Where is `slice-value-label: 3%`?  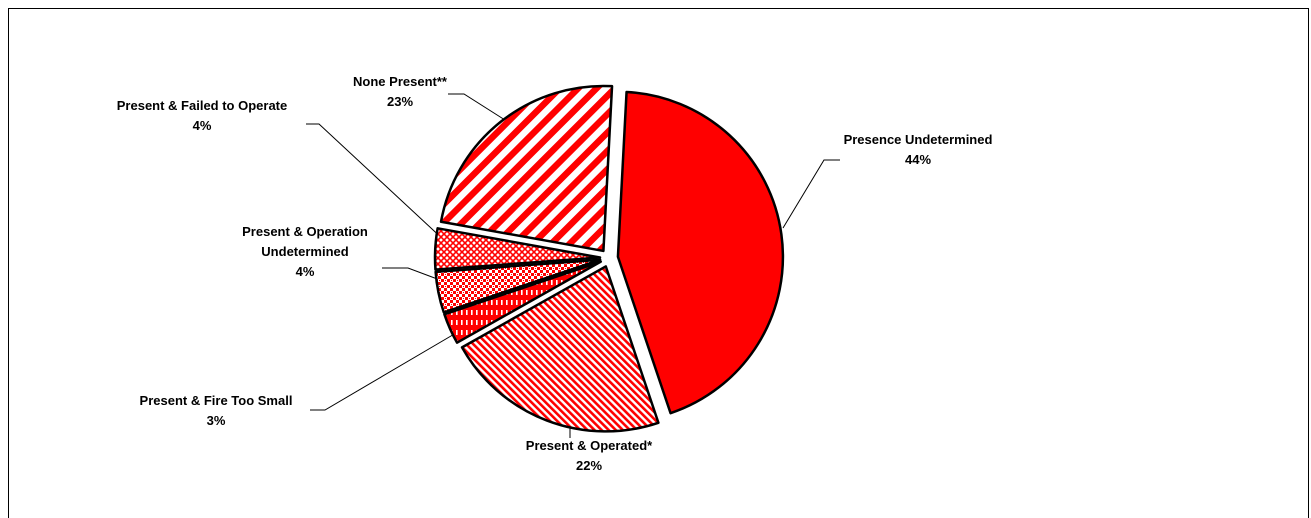 slice-value-label: 3% is located at coordinates (216, 420).